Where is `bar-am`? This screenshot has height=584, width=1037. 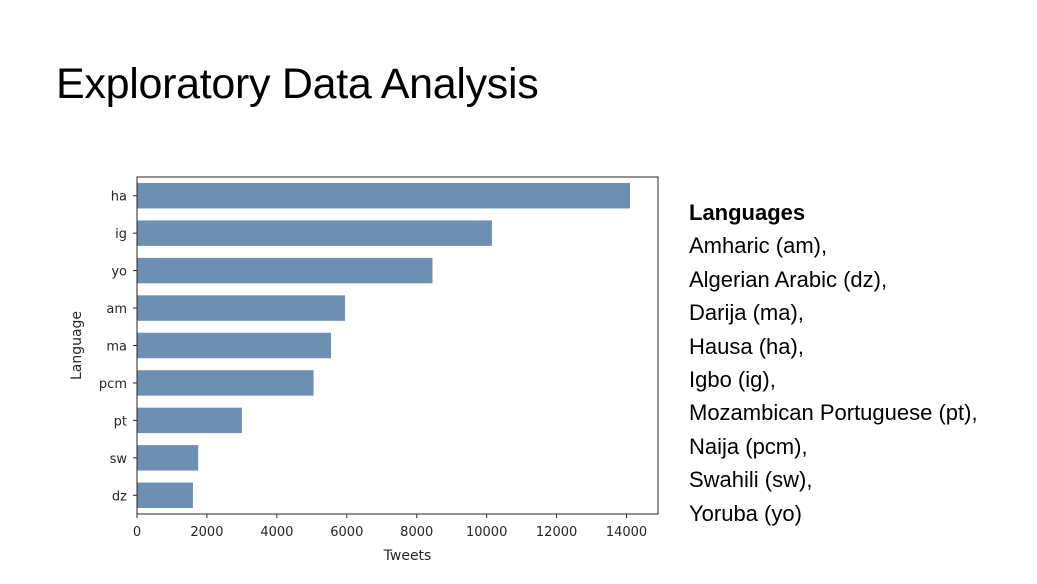
bar-am is located at coordinates (241, 308).